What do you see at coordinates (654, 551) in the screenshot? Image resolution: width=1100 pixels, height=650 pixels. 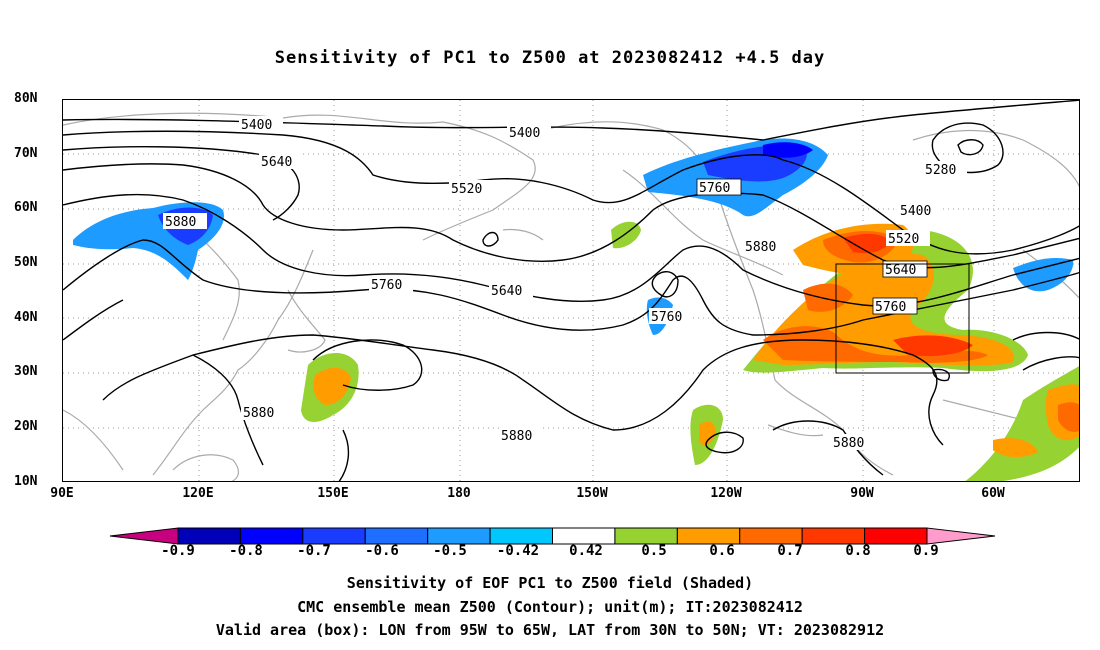 I see `colorbar-label: 0.5` at bounding box center [654, 551].